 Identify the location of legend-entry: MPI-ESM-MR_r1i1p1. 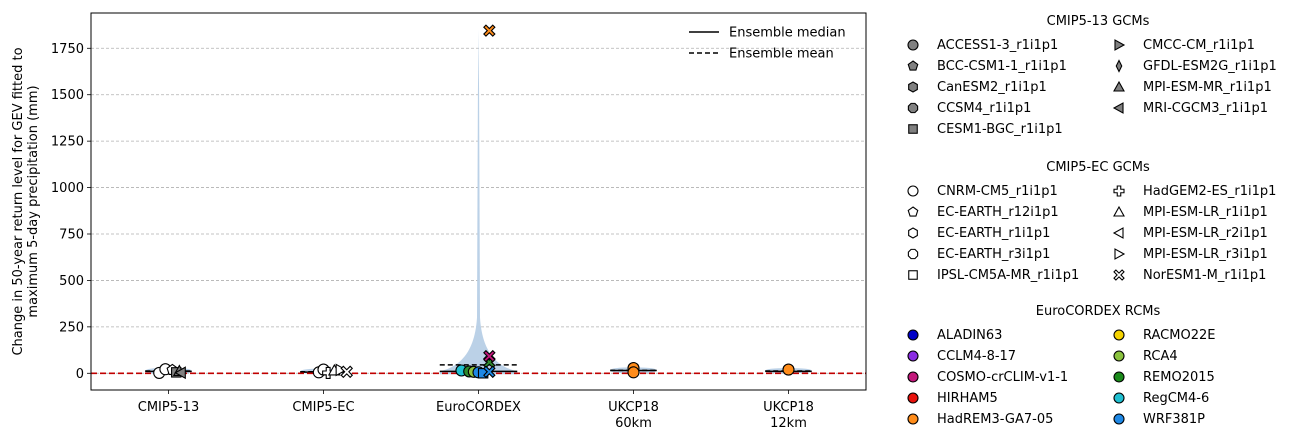
(1191, 87).